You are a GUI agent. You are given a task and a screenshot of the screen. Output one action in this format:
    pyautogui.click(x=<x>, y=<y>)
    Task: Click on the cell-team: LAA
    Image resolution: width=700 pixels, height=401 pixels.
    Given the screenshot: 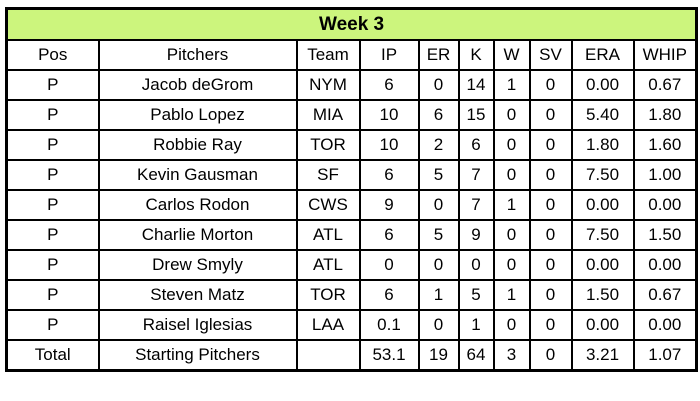 What is the action you would take?
    pyautogui.click(x=328, y=325)
    